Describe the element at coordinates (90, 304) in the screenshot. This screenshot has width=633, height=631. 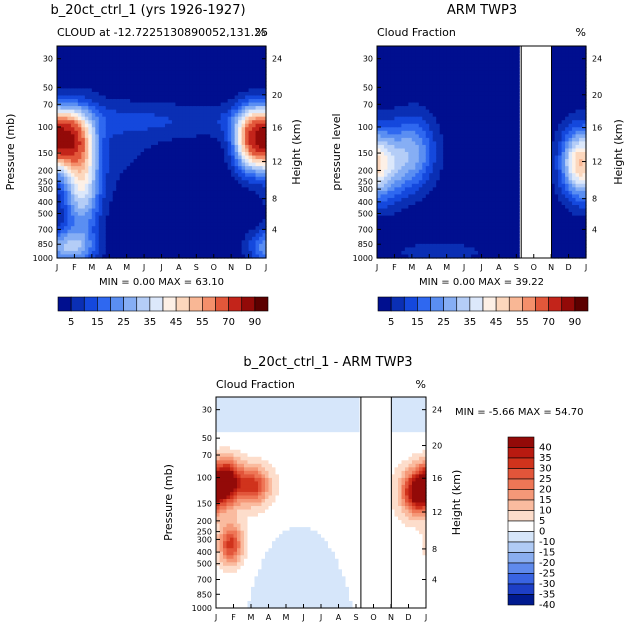
I see `colorbar-swatch` at that location.